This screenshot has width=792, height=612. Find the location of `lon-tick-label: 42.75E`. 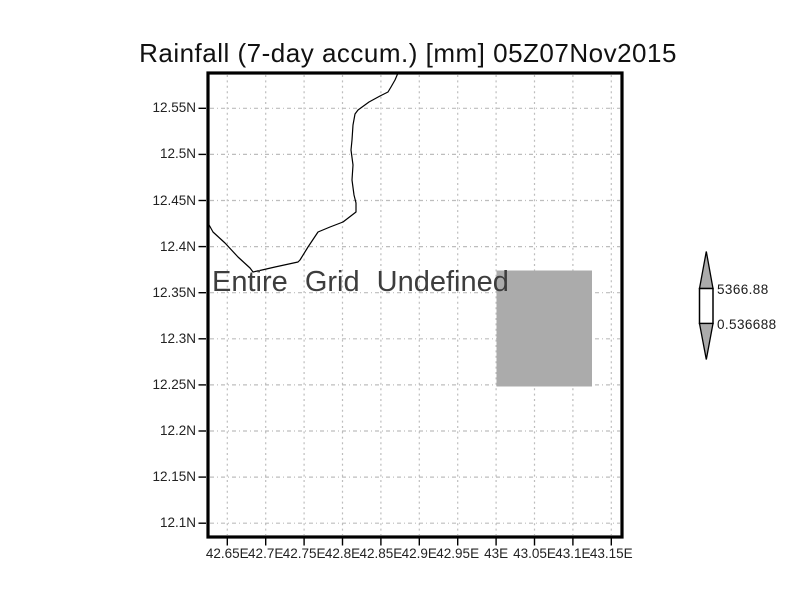

lon-tick-label: 42.75E is located at coordinates (304, 553).